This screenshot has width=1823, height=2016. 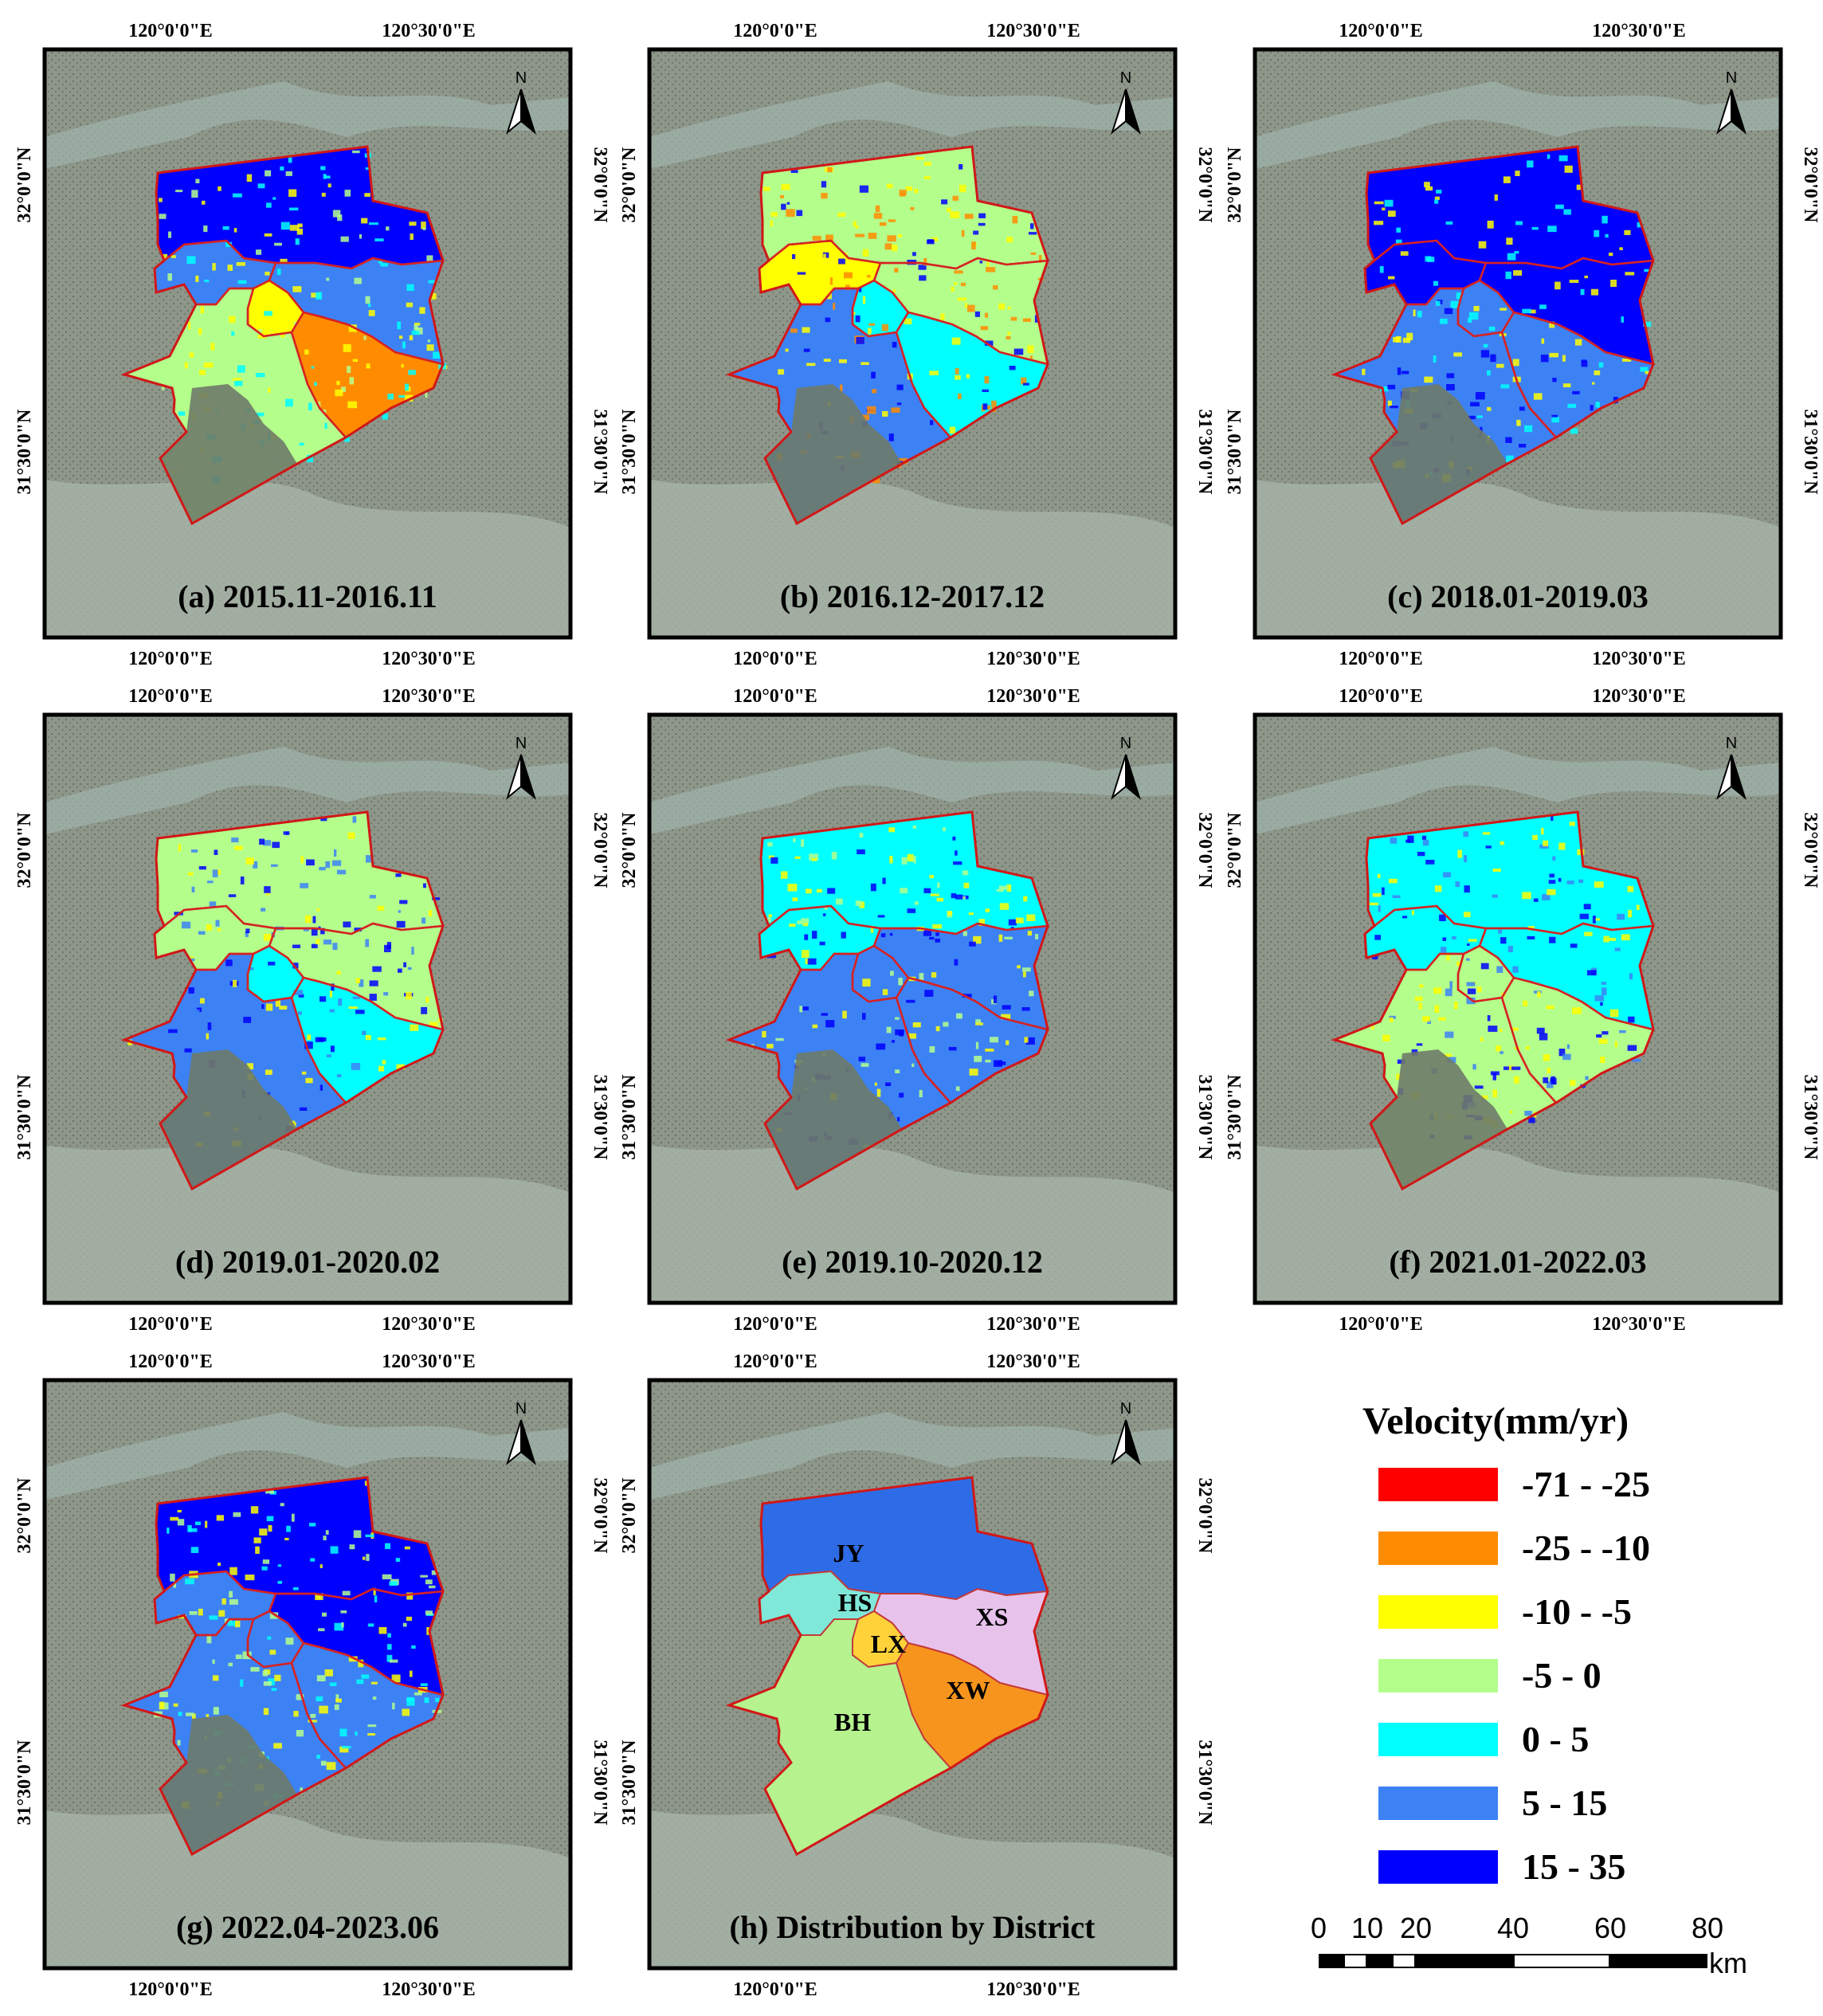 I want to click on river, so click(x=912, y=1456).